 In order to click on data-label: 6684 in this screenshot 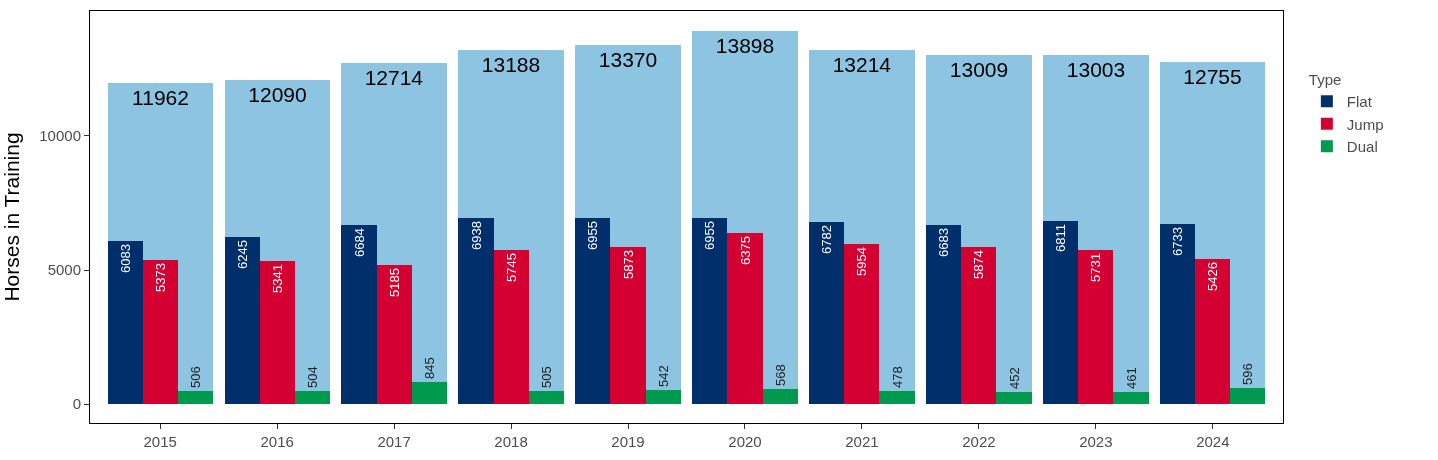, I will do `click(359, 242)`.